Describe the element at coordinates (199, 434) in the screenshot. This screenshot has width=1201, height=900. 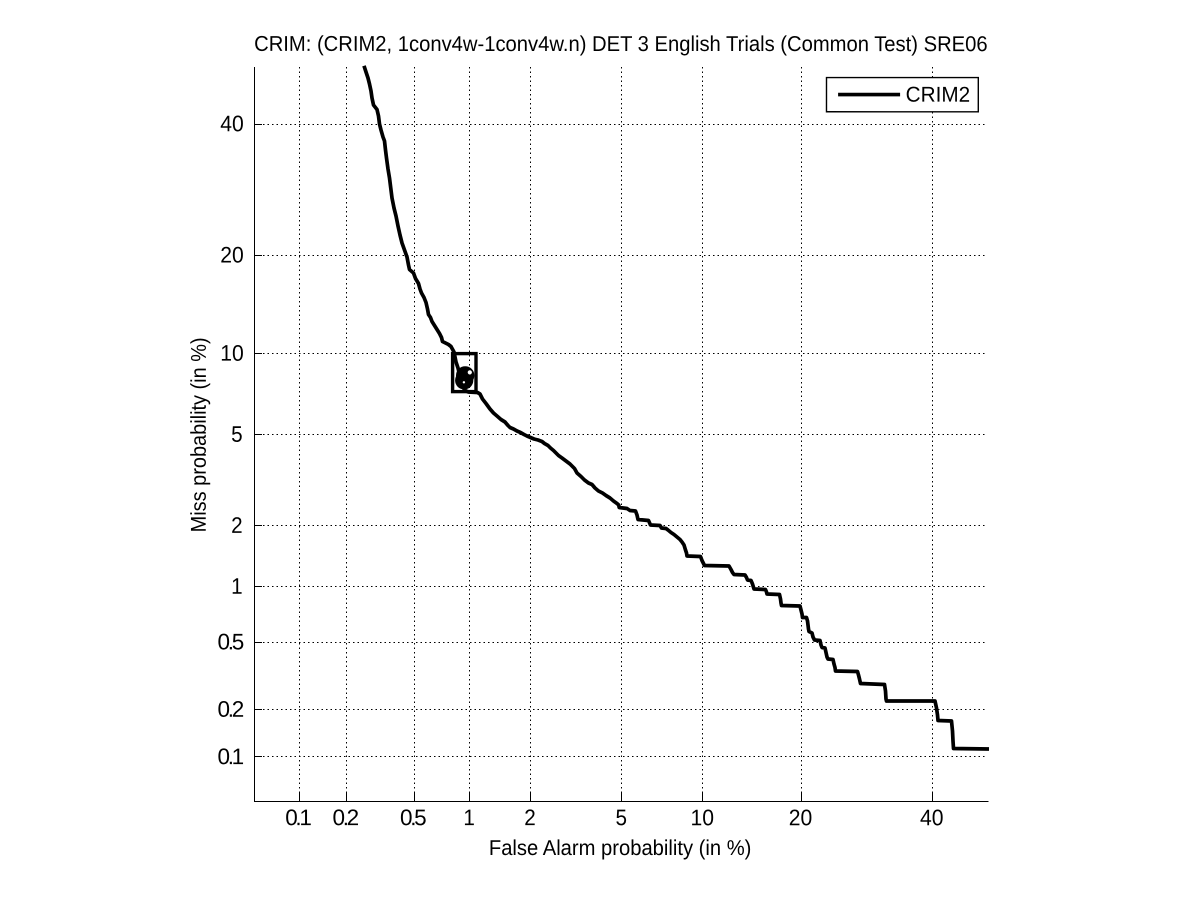
I see `svg-text: Miss probability (in %)` at that location.